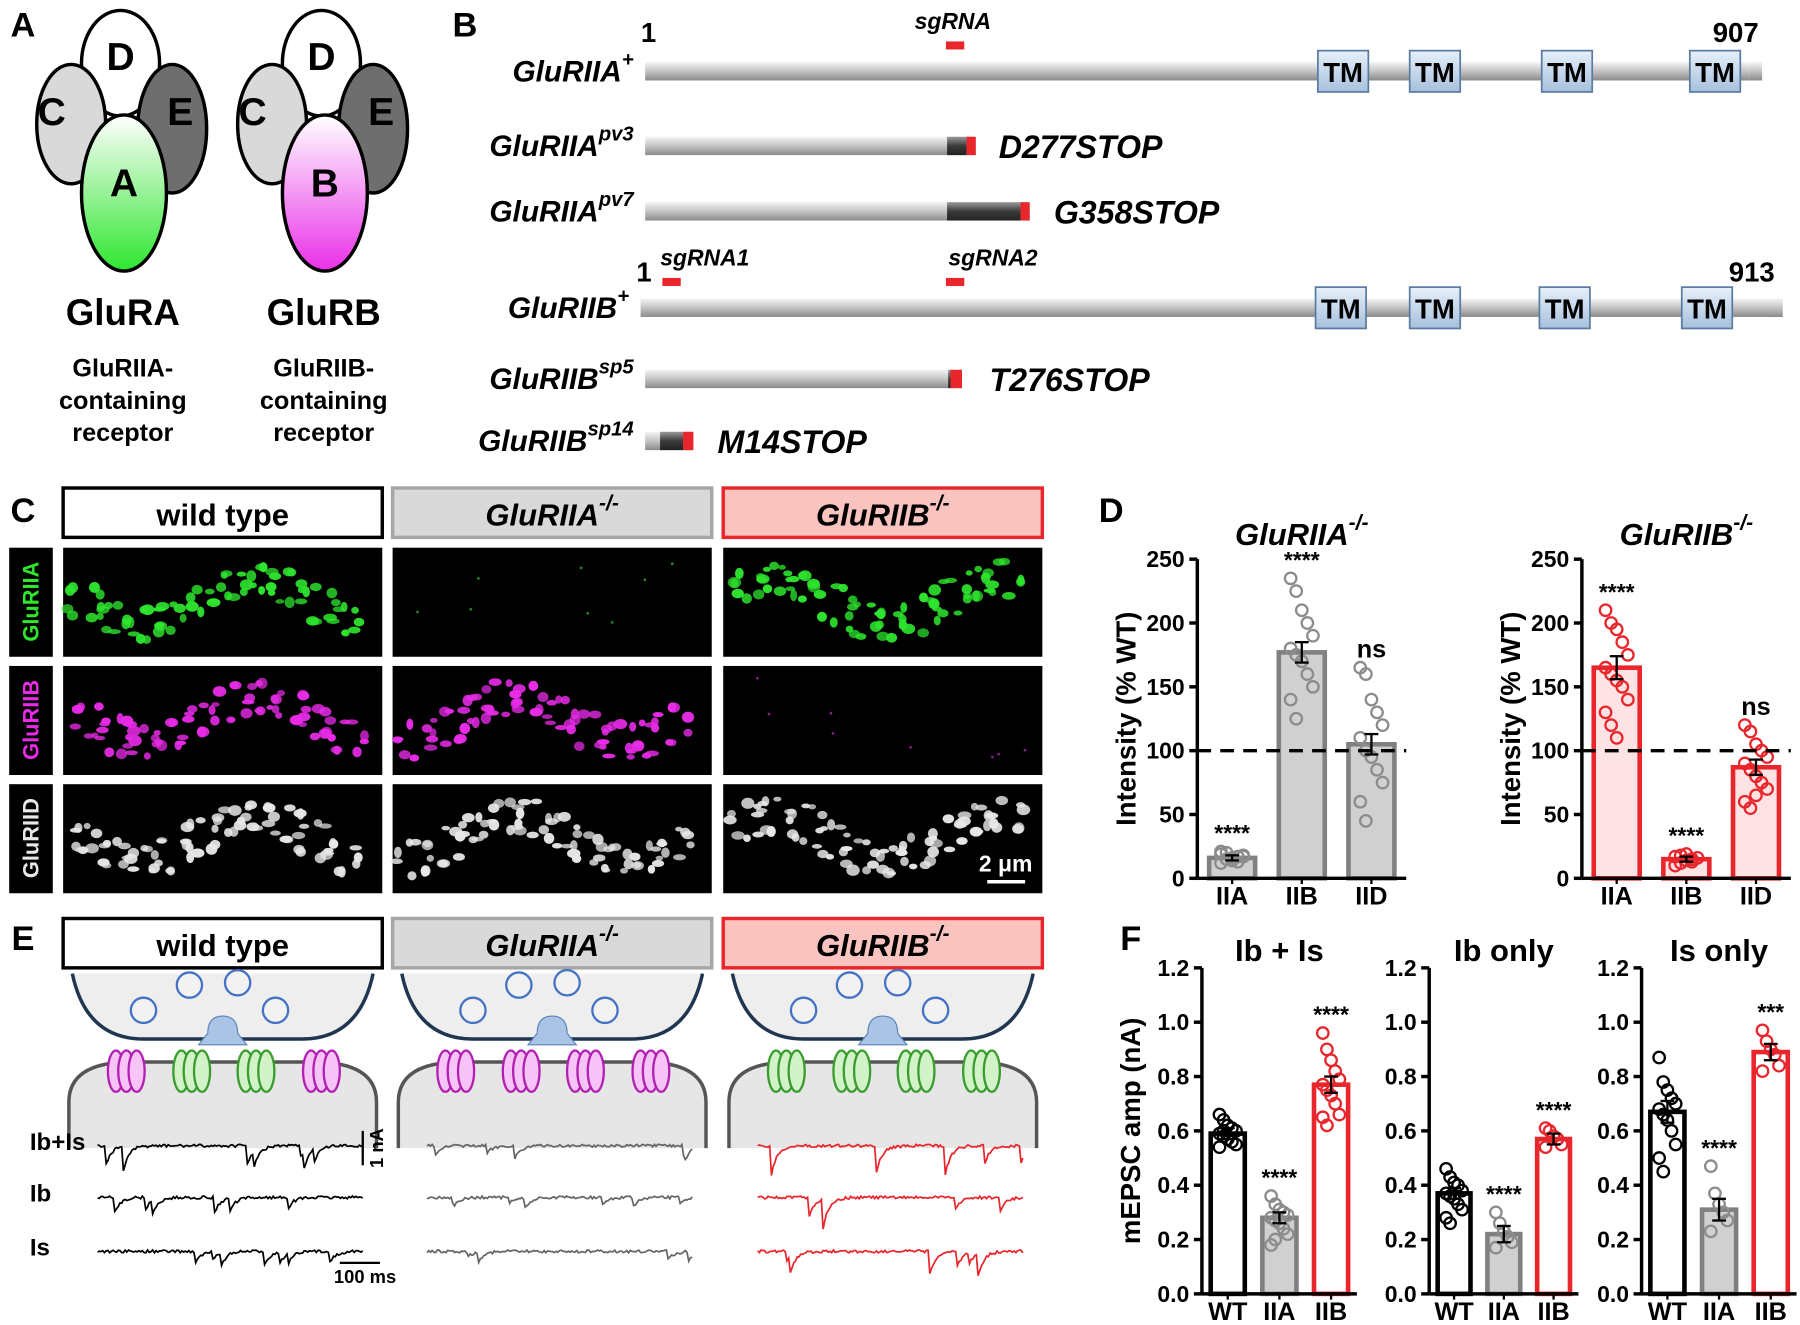 The width and height of the screenshot is (1800, 1325). I want to click on chart-title: GluRIIB-/-, so click(1687, 531).